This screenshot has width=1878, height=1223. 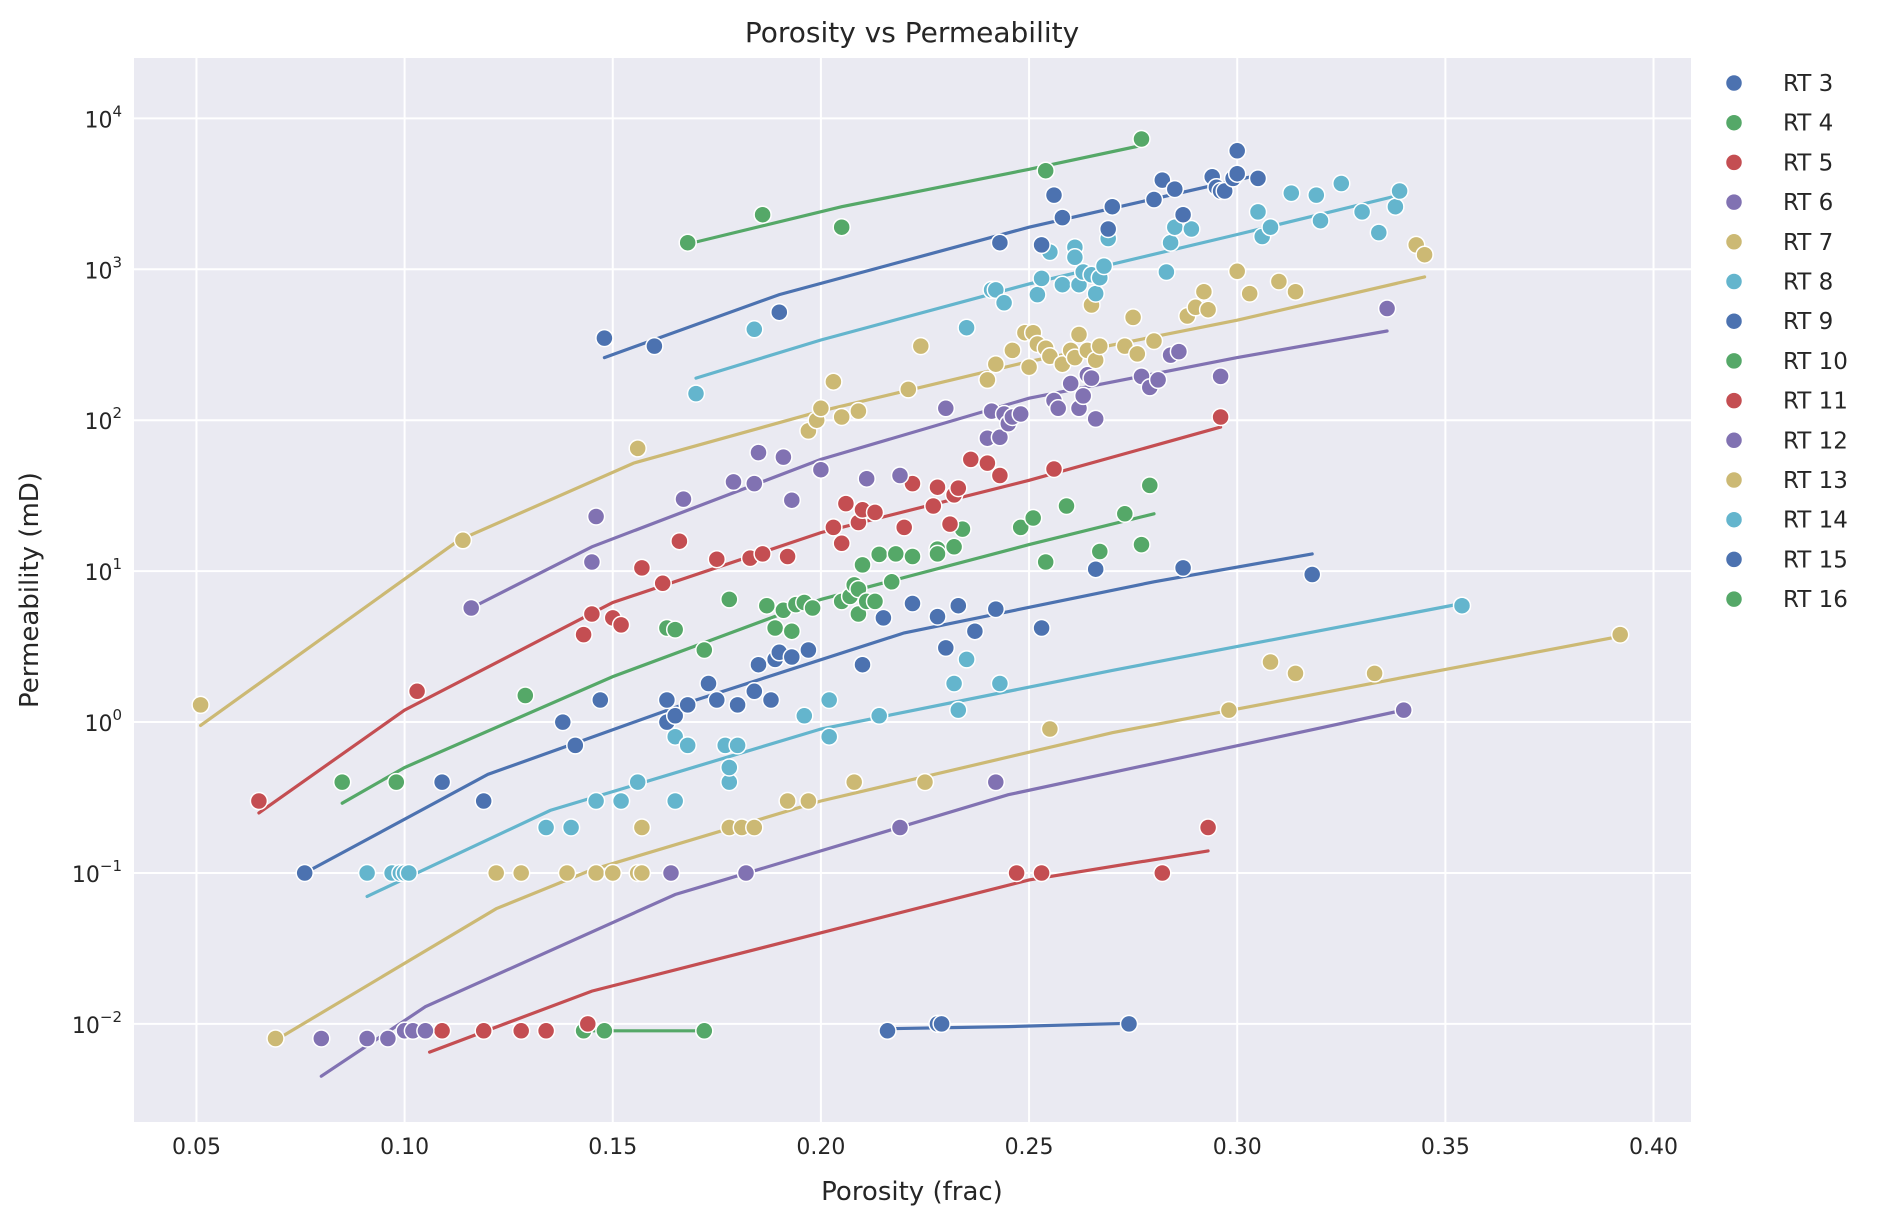 What do you see at coordinates (1237, 1147) in the screenshot?
I see `x-tick-label: 0.30` at bounding box center [1237, 1147].